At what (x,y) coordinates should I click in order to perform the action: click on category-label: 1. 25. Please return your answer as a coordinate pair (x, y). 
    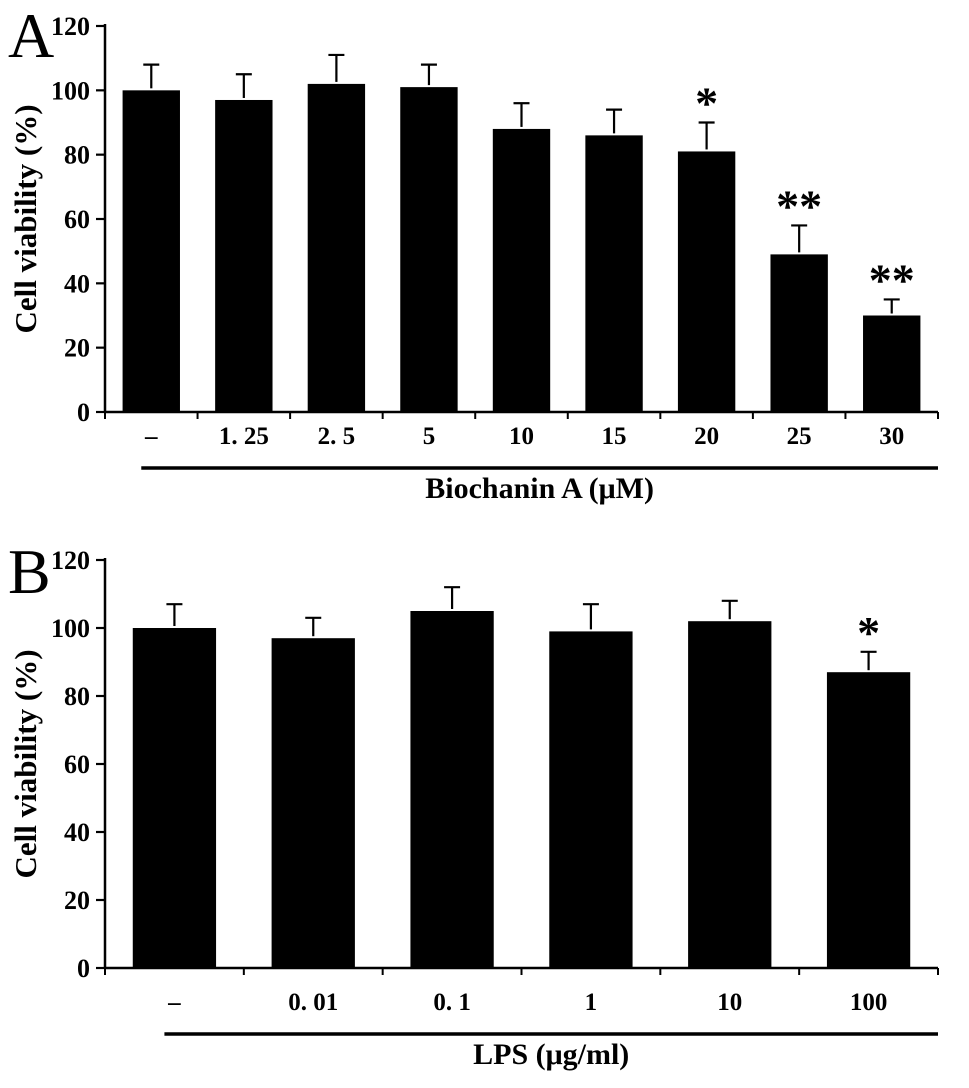
    Looking at the image, I should click on (244, 436).